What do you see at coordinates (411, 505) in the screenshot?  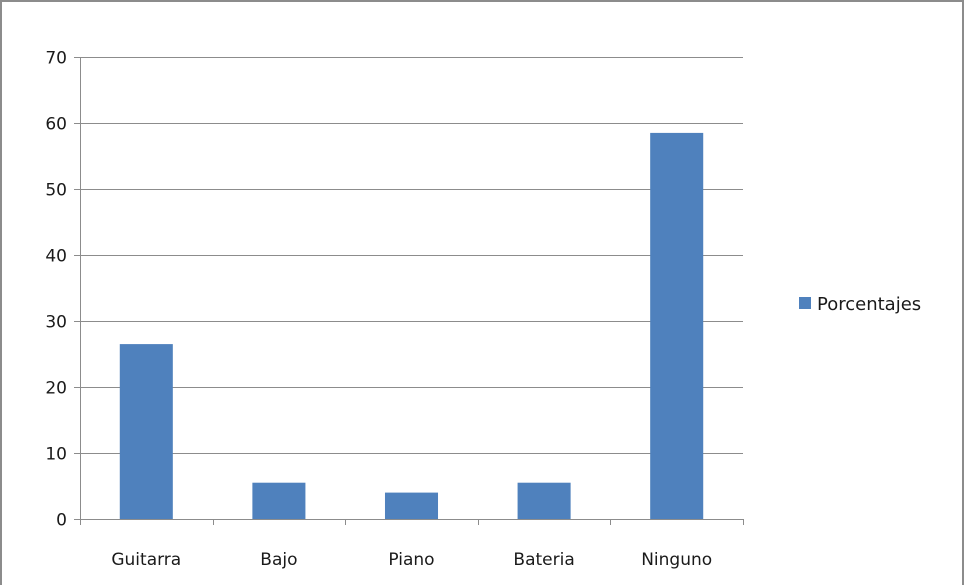 I see `bar-piano` at bounding box center [411, 505].